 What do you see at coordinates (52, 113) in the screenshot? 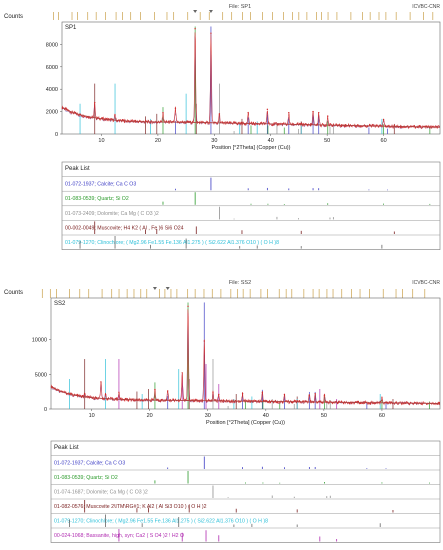
I see `y-tick-label: 2000` at bounding box center [52, 113].